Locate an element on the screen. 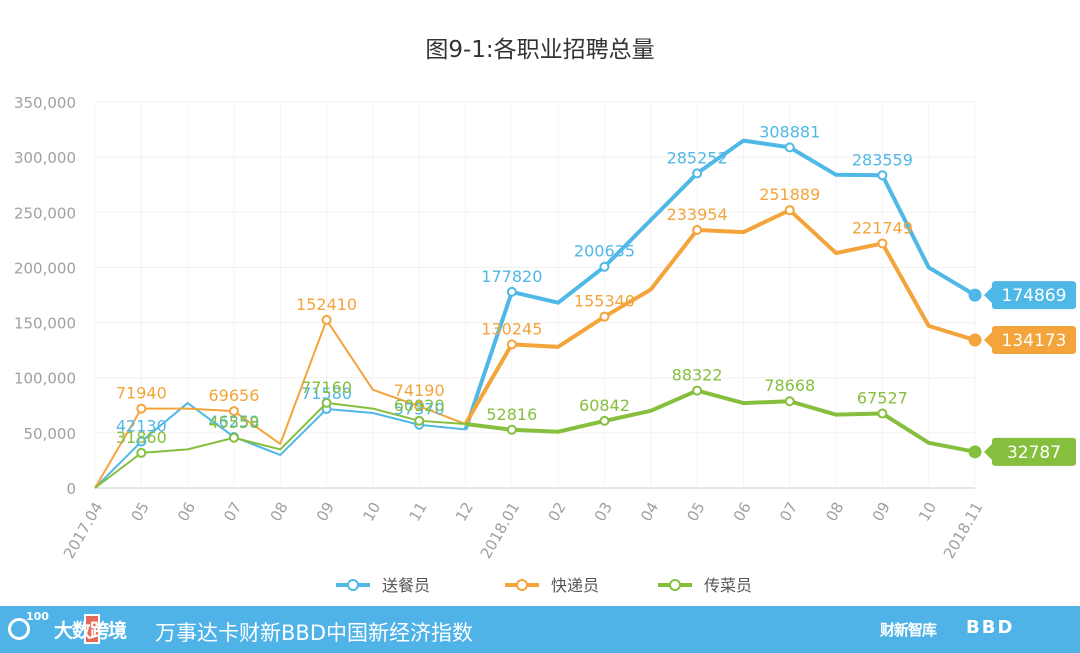 This screenshot has height=653, width=1080. phone-icon is located at coordinates (92, 629).